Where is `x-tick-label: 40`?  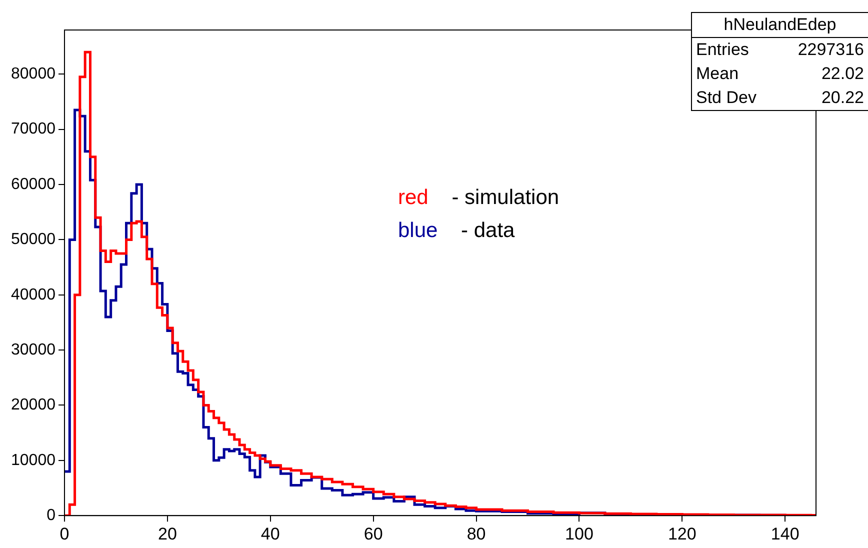
x-tick-label: 40 is located at coordinates (270, 534).